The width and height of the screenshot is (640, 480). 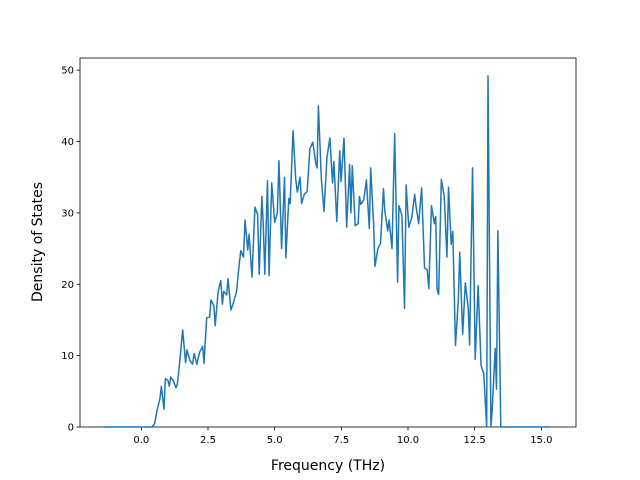 What do you see at coordinates (328, 466) in the screenshot?
I see `x-axis-label: Frequency (THz)` at bounding box center [328, 466].